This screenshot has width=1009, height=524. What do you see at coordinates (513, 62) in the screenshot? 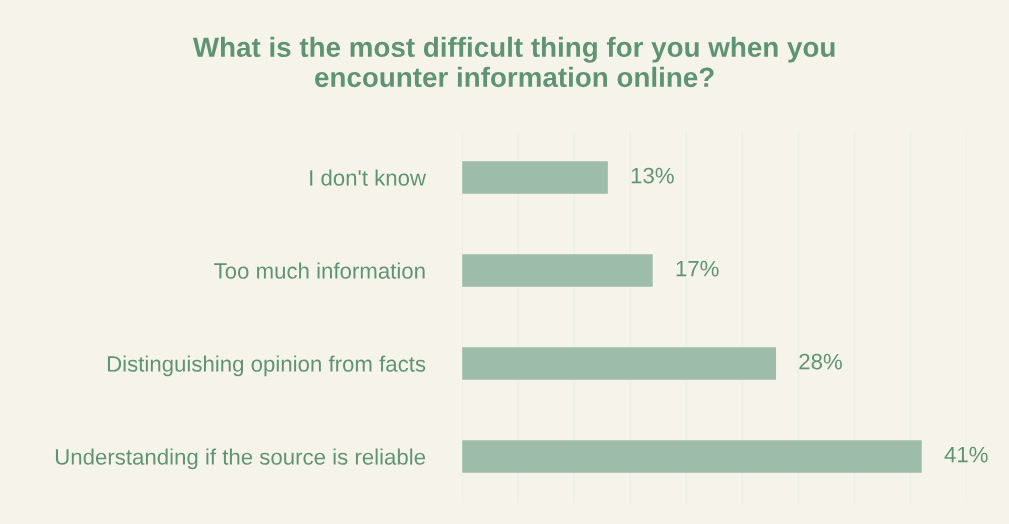
I see `chart-title: What is the most difficult thing for you when you encounter information online?` at bounding box center [513, 62].